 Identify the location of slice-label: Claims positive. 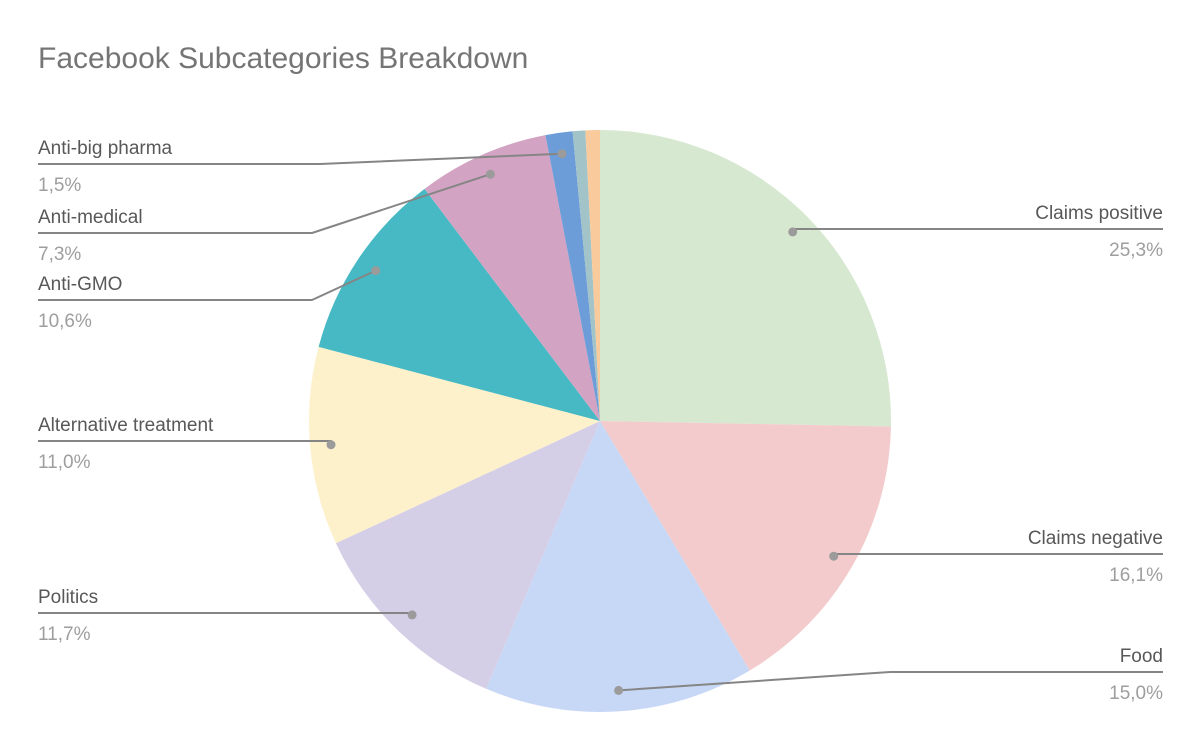
(1099, 213).